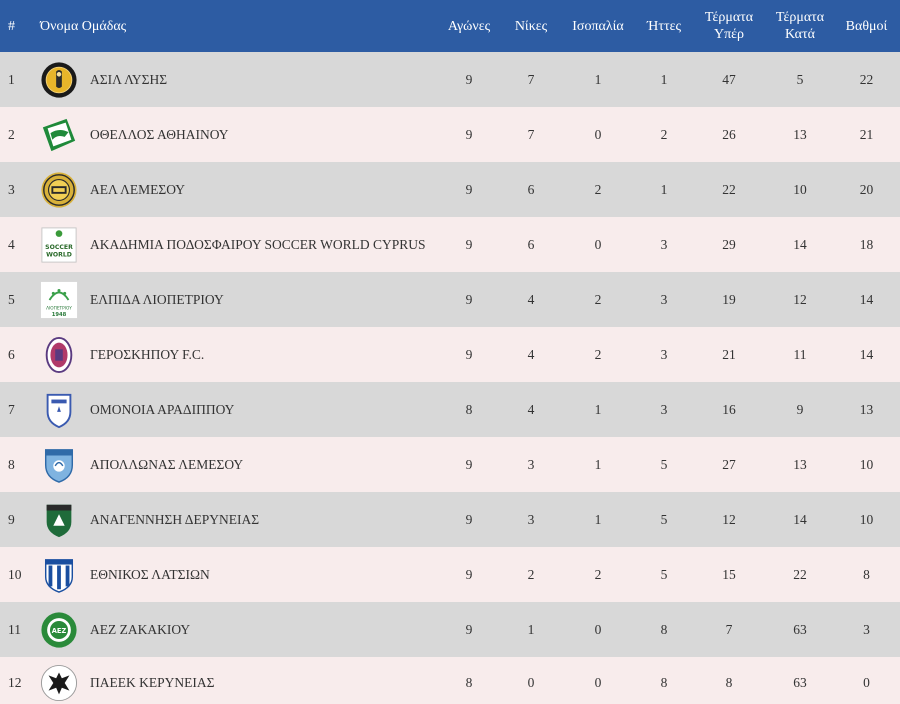  What do you see at coordinates (147, 354) in the screenshot?
I see `team-name: ΓΕΡΟΣΚΗΠΟΥ F.C.` at bounding box center [147, 354].